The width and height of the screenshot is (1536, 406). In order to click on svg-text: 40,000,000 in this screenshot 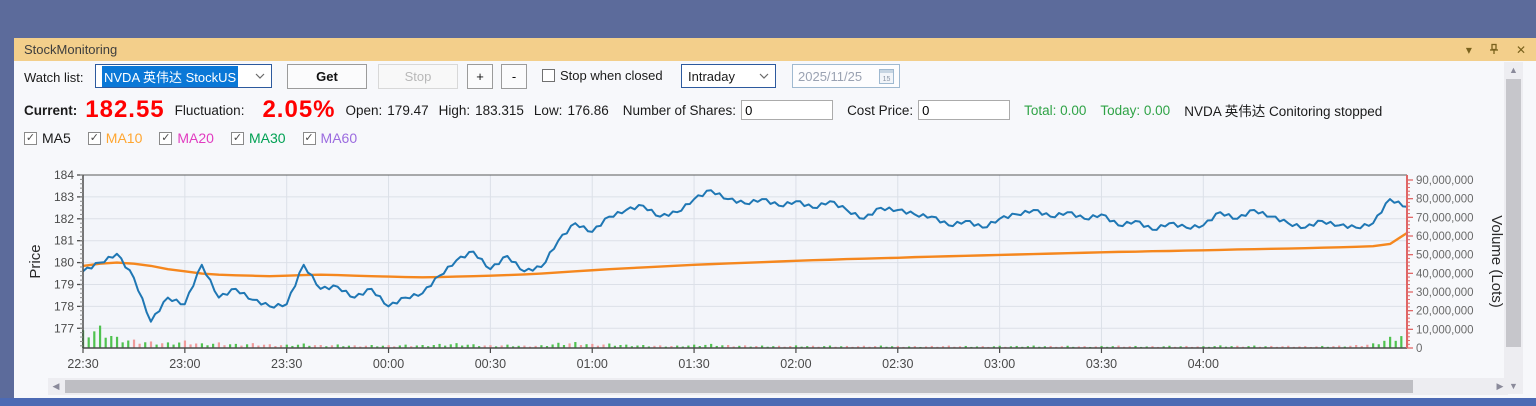, I will do `click(1445, 274)`.